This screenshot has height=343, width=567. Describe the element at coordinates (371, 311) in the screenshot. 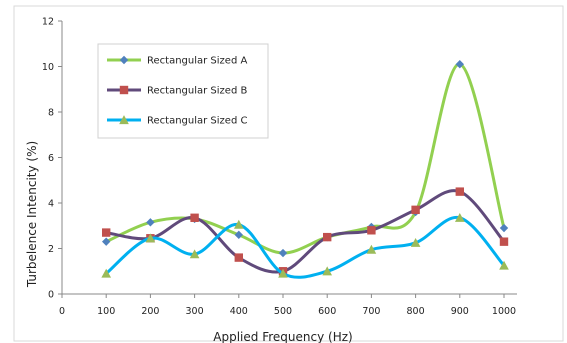

I see `x-tick-label: 700` at that location.